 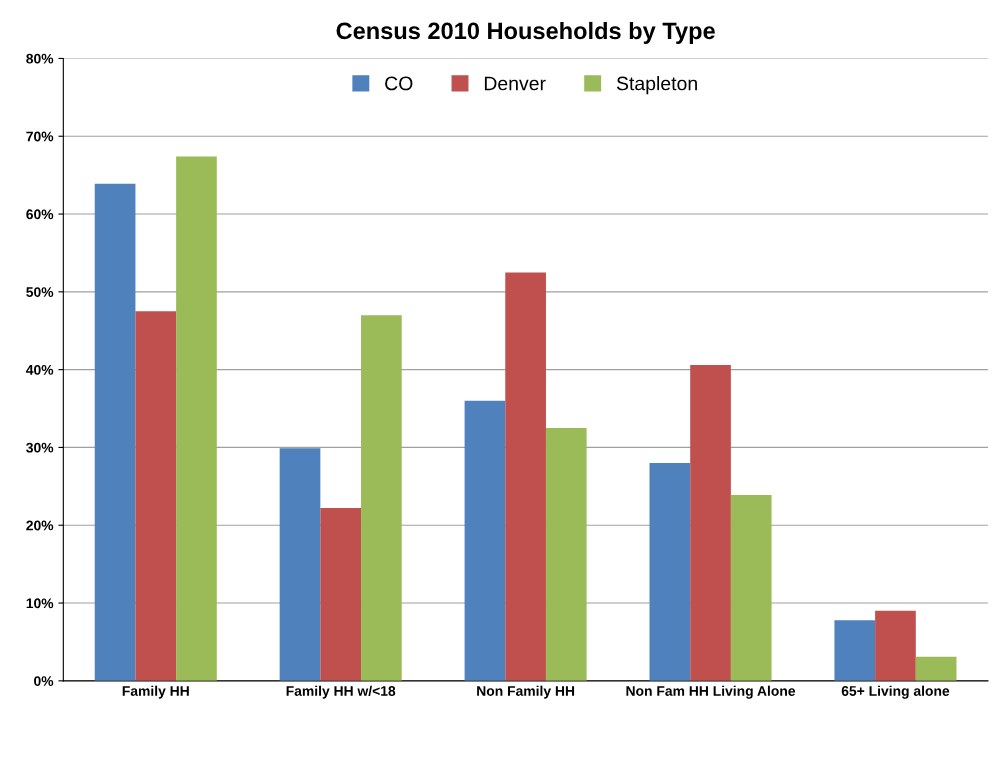 What do you see at coordinates (40, 136) in the screenshot?
I see `y-tick-label: 70%` at bounding box center [40, 136].